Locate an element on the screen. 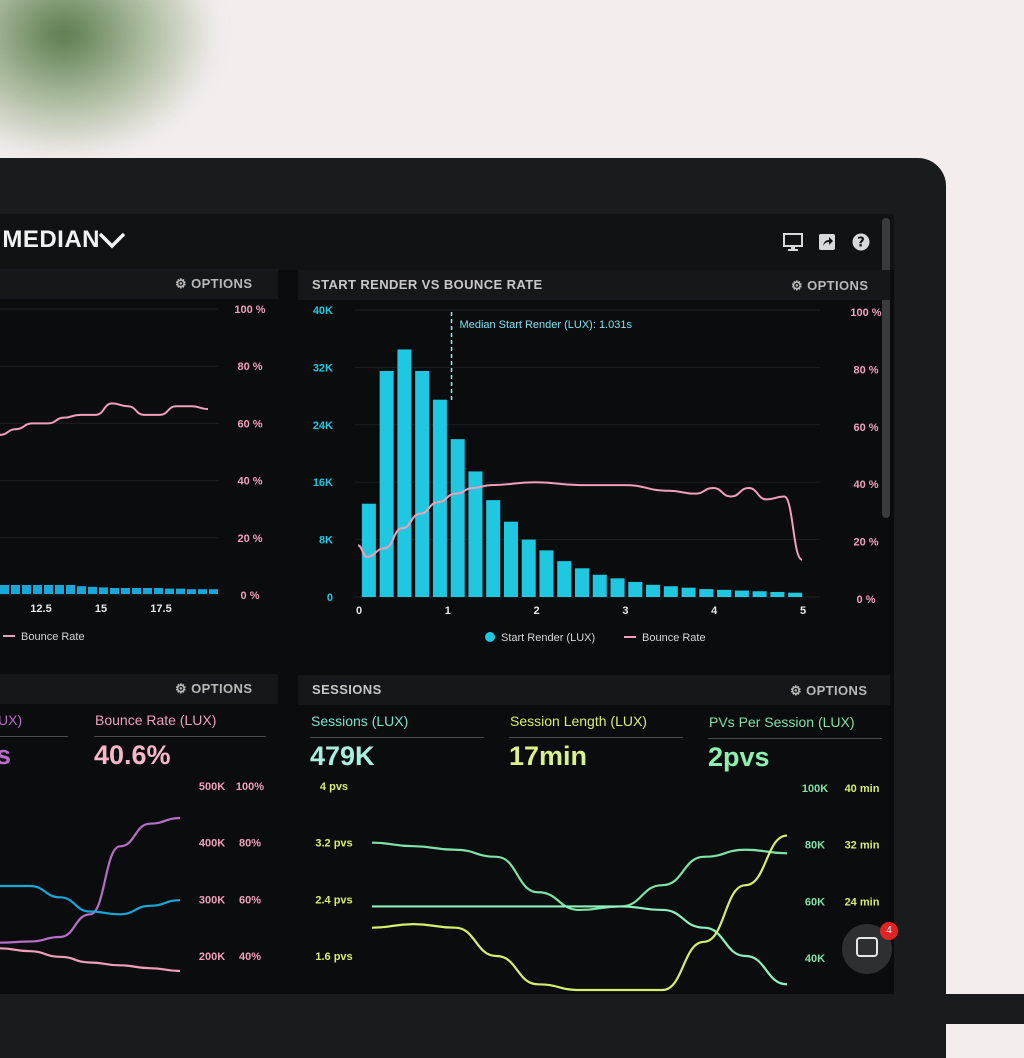  y-tick-label: 300K is located at coordinates (212, 900).